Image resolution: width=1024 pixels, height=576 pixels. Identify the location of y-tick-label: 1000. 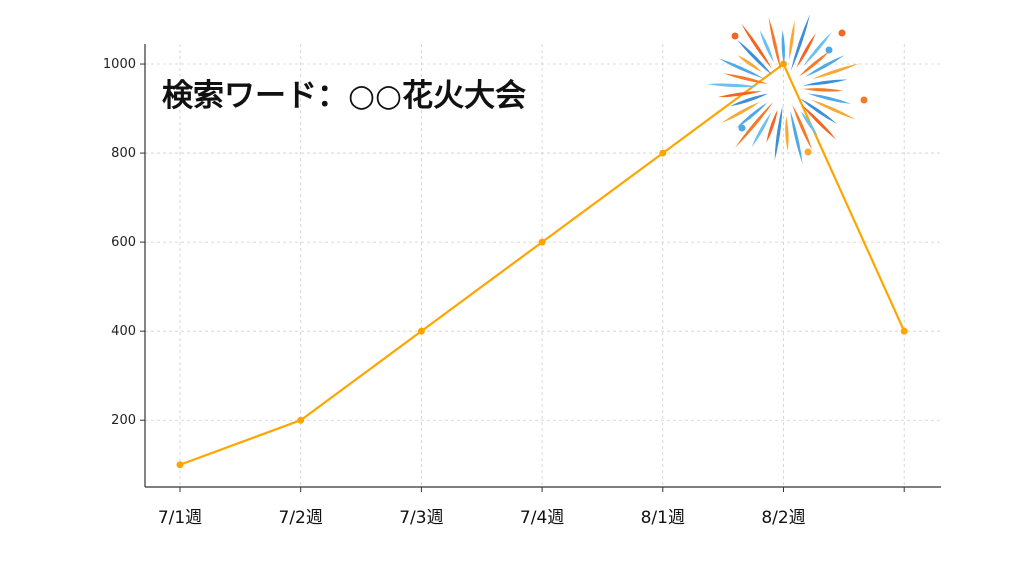
(119, 64).